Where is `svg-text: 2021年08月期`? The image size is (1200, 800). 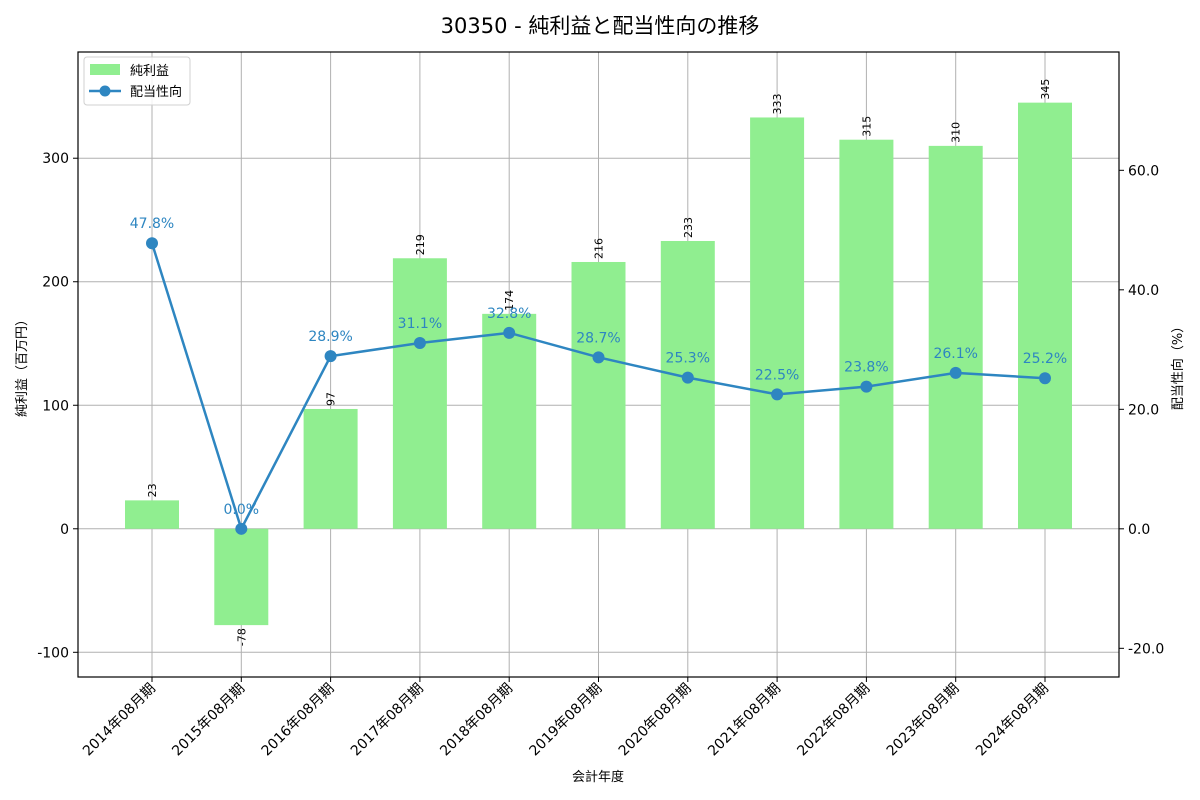 svg-text: 2021年08月期 is located at coordinates (744, 720).